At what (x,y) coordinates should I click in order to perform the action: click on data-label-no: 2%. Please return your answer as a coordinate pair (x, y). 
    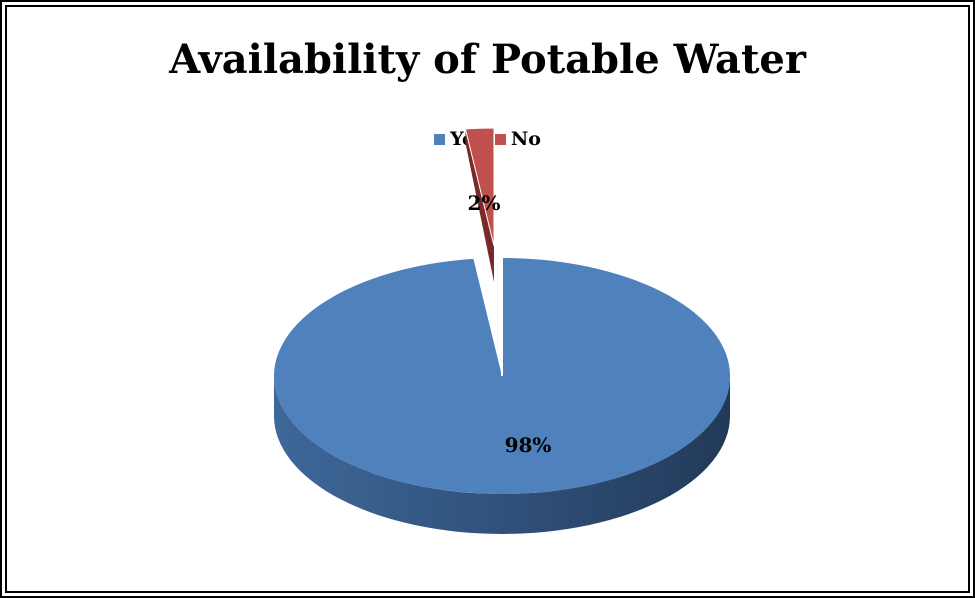
    Looking at the image, I should click on (484, 203).